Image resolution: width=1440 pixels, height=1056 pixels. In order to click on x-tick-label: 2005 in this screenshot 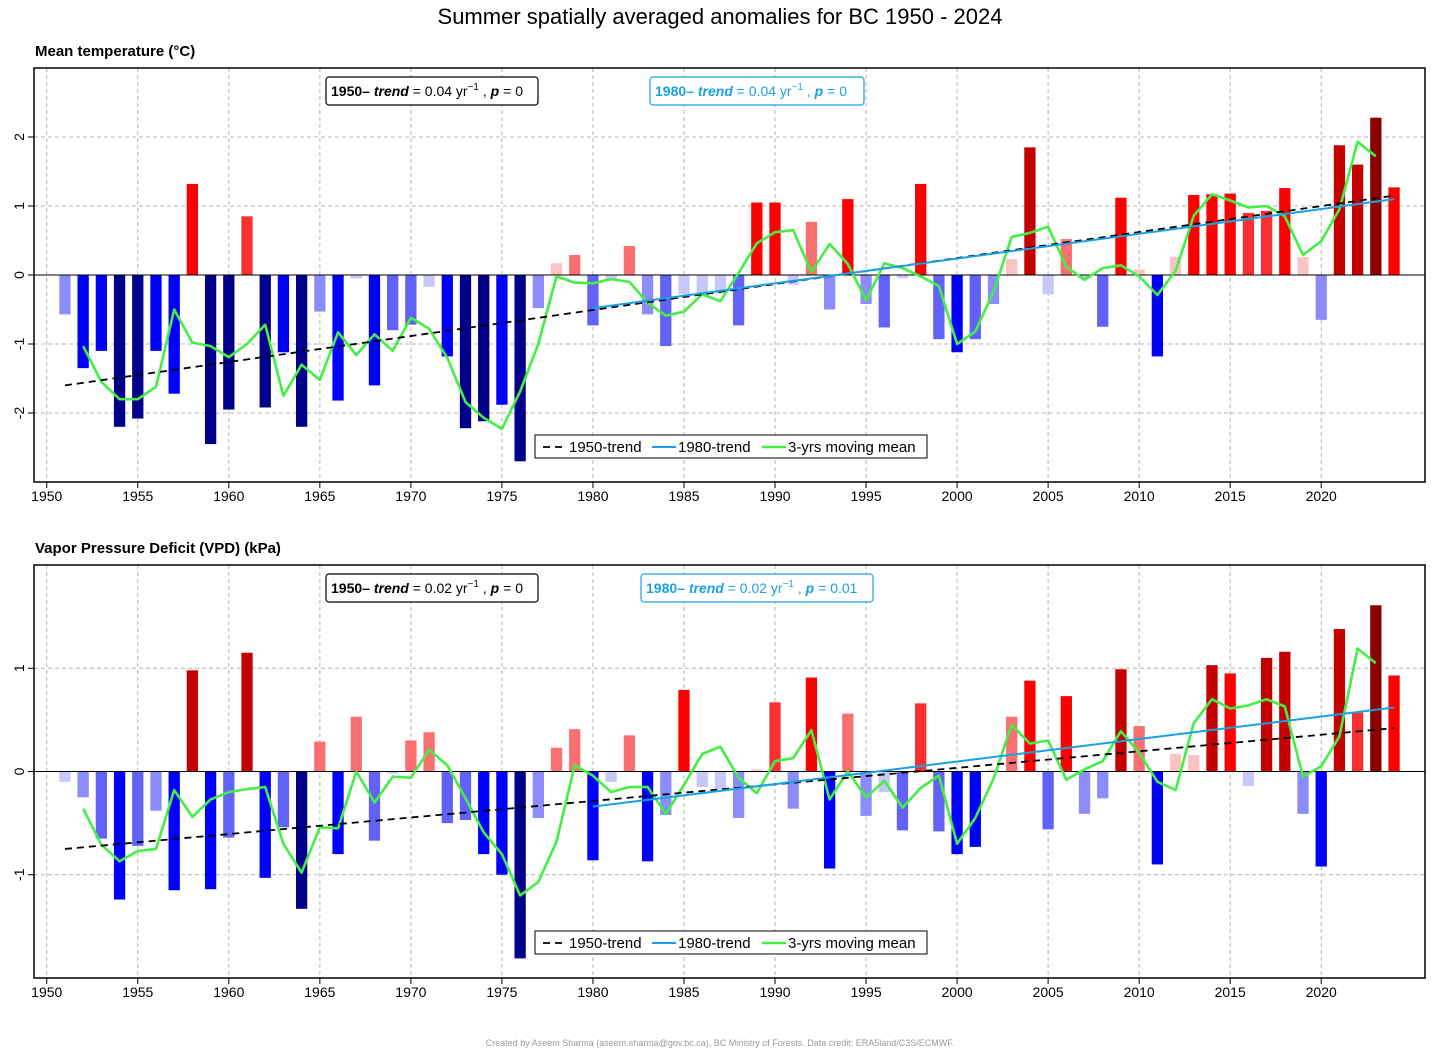, I will do `click(1048, 992)`.